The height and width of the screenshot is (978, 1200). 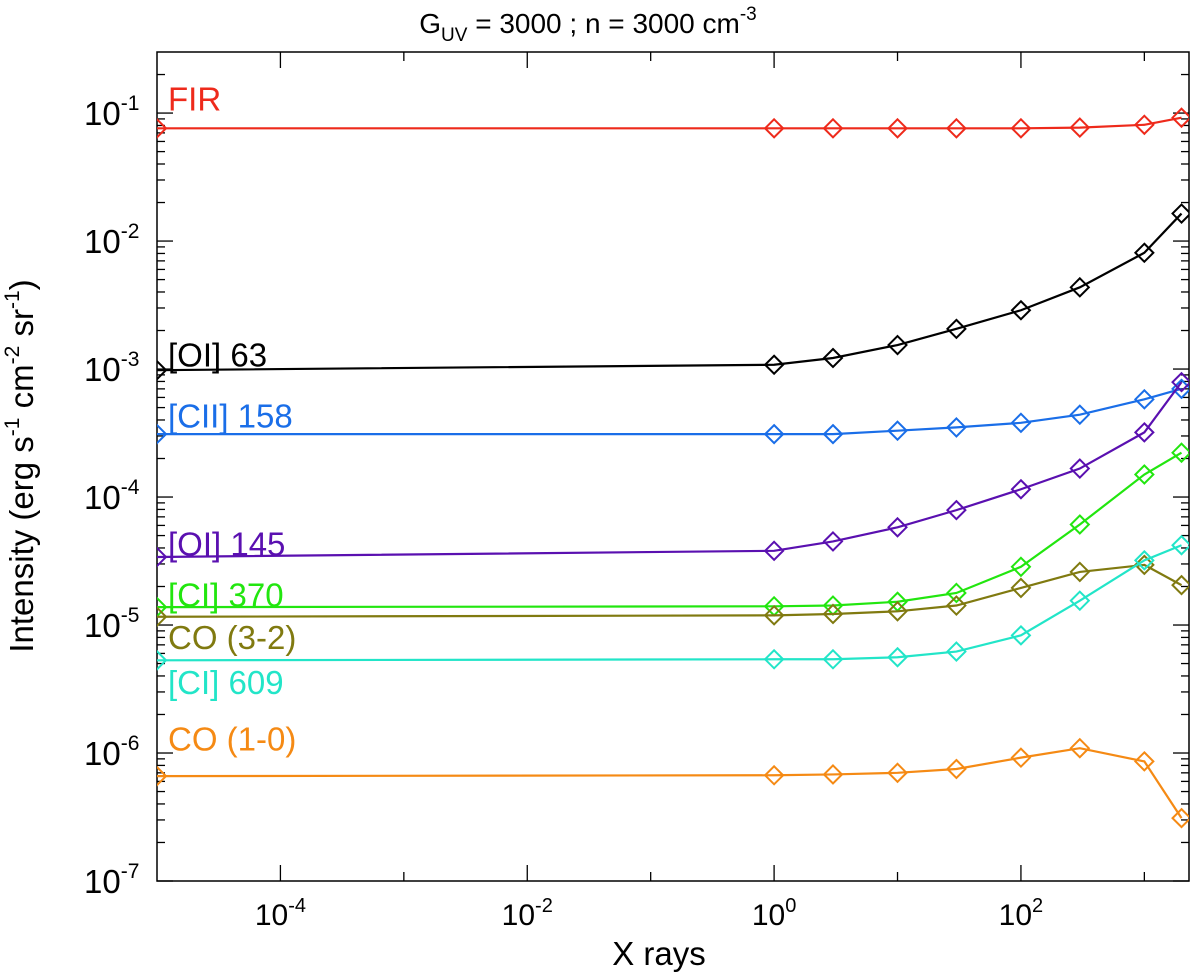 What do you see at coordinates (232, 637) in the screenshot?
I see `series-label: CO (3-2)` at bounding box center [232, 637].